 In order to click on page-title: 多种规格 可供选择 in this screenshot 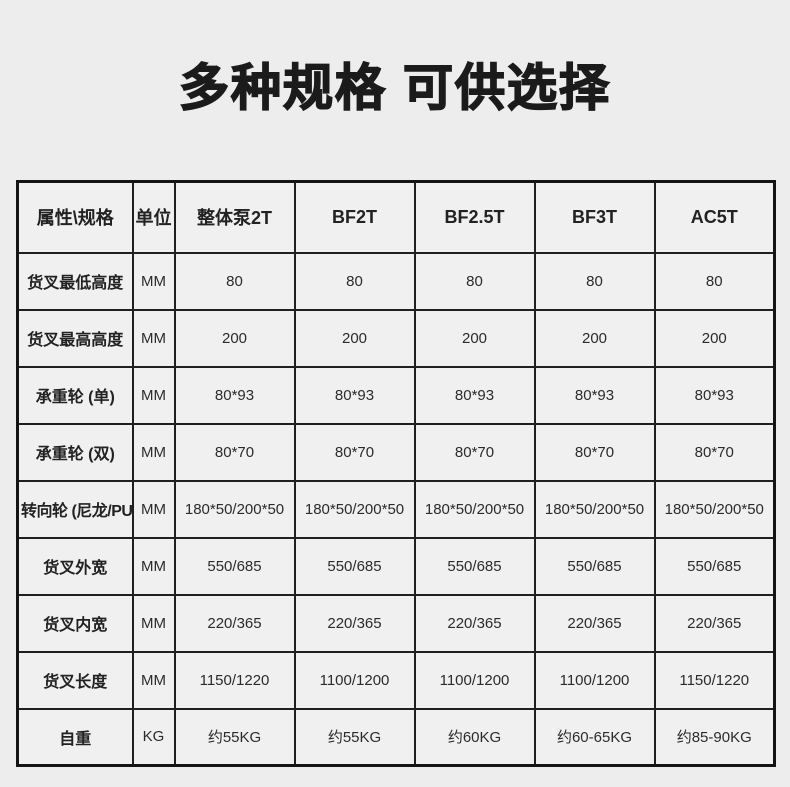, I will do `click(394, 88)`.